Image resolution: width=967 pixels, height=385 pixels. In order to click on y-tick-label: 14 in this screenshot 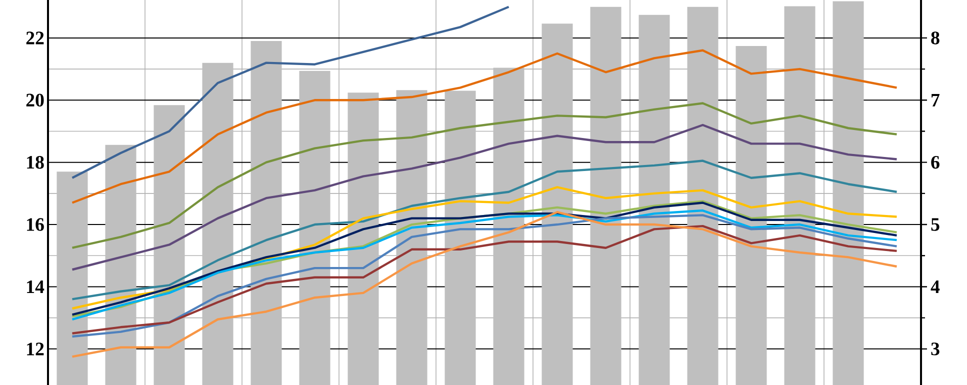, I will do `click(35, 286)`.